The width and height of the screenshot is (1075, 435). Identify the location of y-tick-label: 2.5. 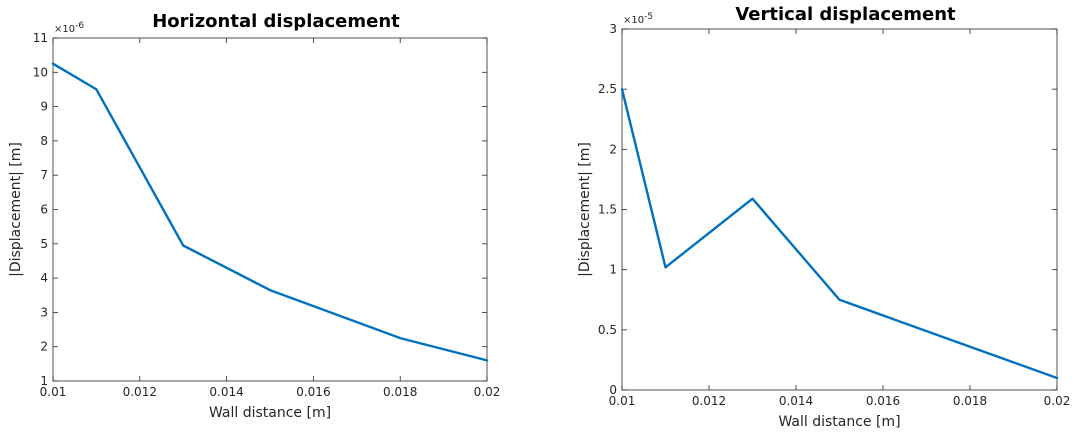
(607, 89).